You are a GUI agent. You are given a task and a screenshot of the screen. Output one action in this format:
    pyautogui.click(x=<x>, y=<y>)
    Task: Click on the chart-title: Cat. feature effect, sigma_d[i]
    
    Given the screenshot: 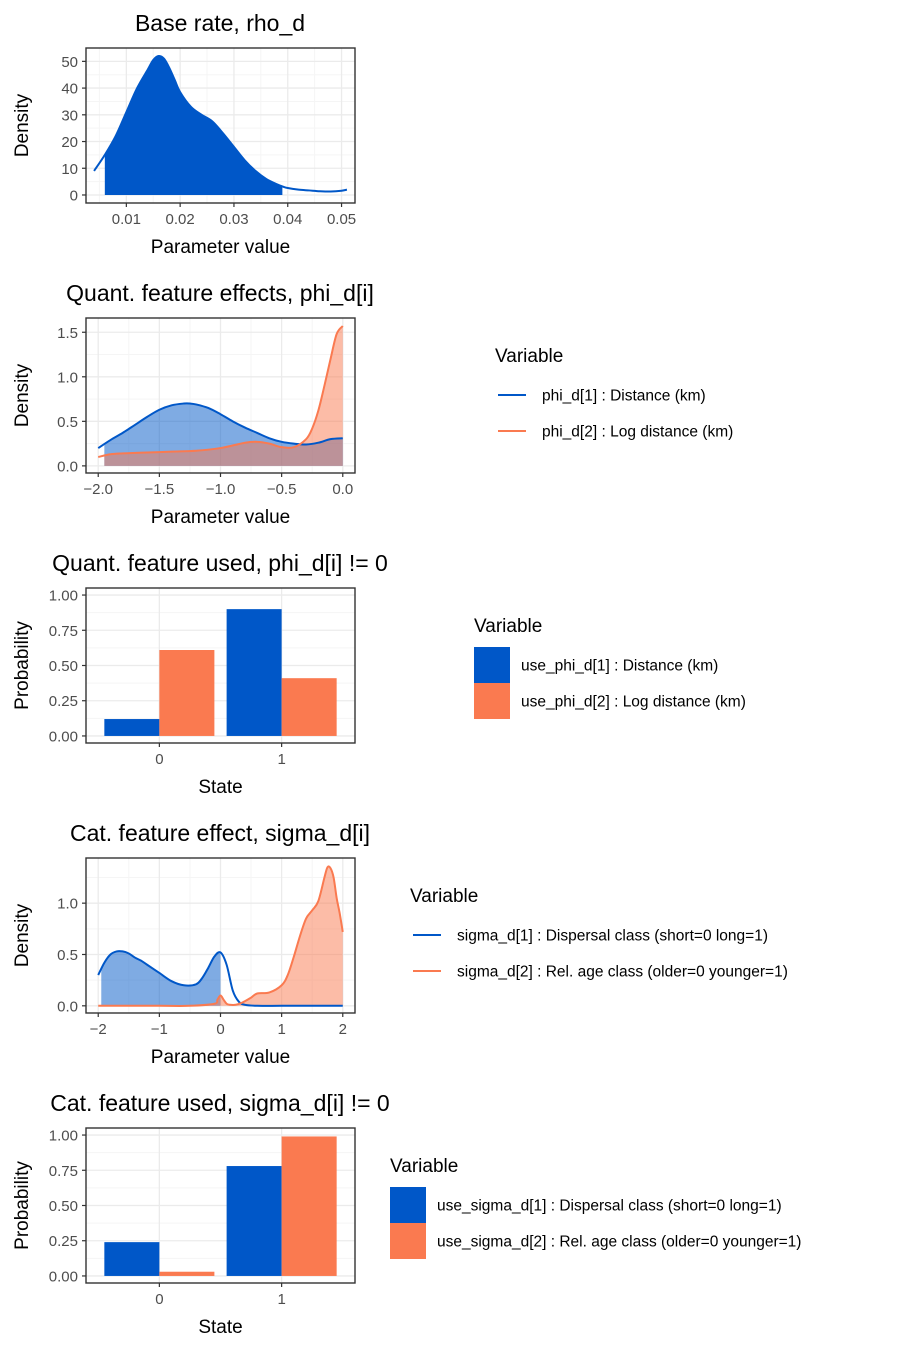 What is the action you would take?
    pyautogui.click(x=220, y=833)
    